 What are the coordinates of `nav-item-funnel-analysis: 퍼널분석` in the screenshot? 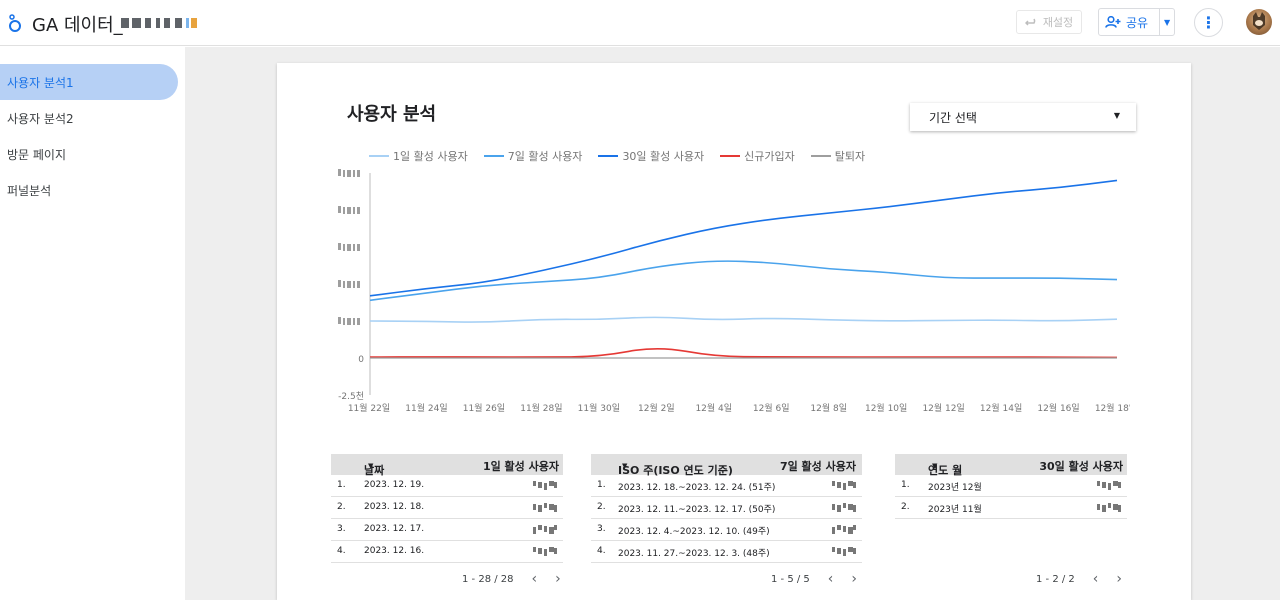 It's located at (89, 190).